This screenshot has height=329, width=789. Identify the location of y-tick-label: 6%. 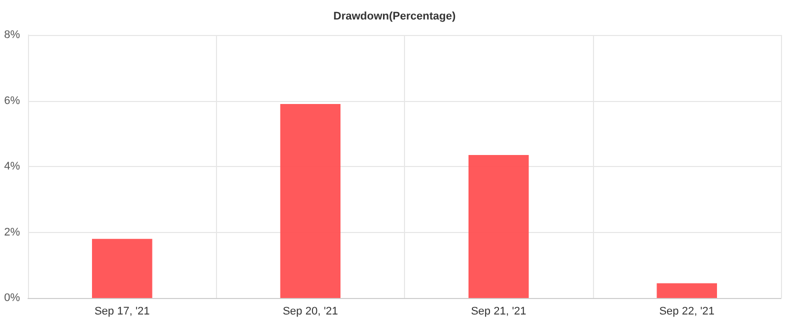
(12, 100).